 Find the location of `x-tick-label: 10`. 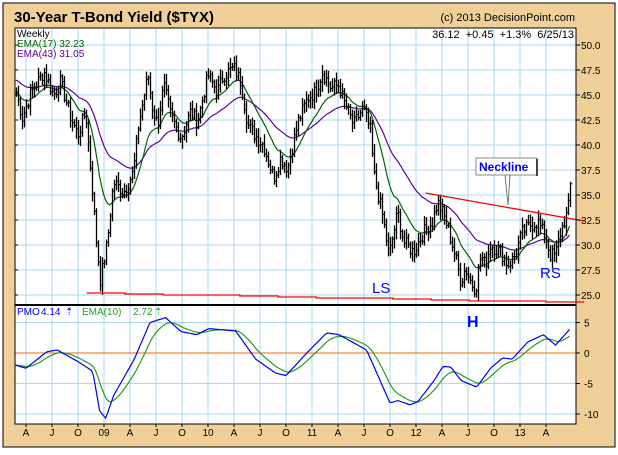

x-tick-label: 10 is located at coordinates (208, 433).